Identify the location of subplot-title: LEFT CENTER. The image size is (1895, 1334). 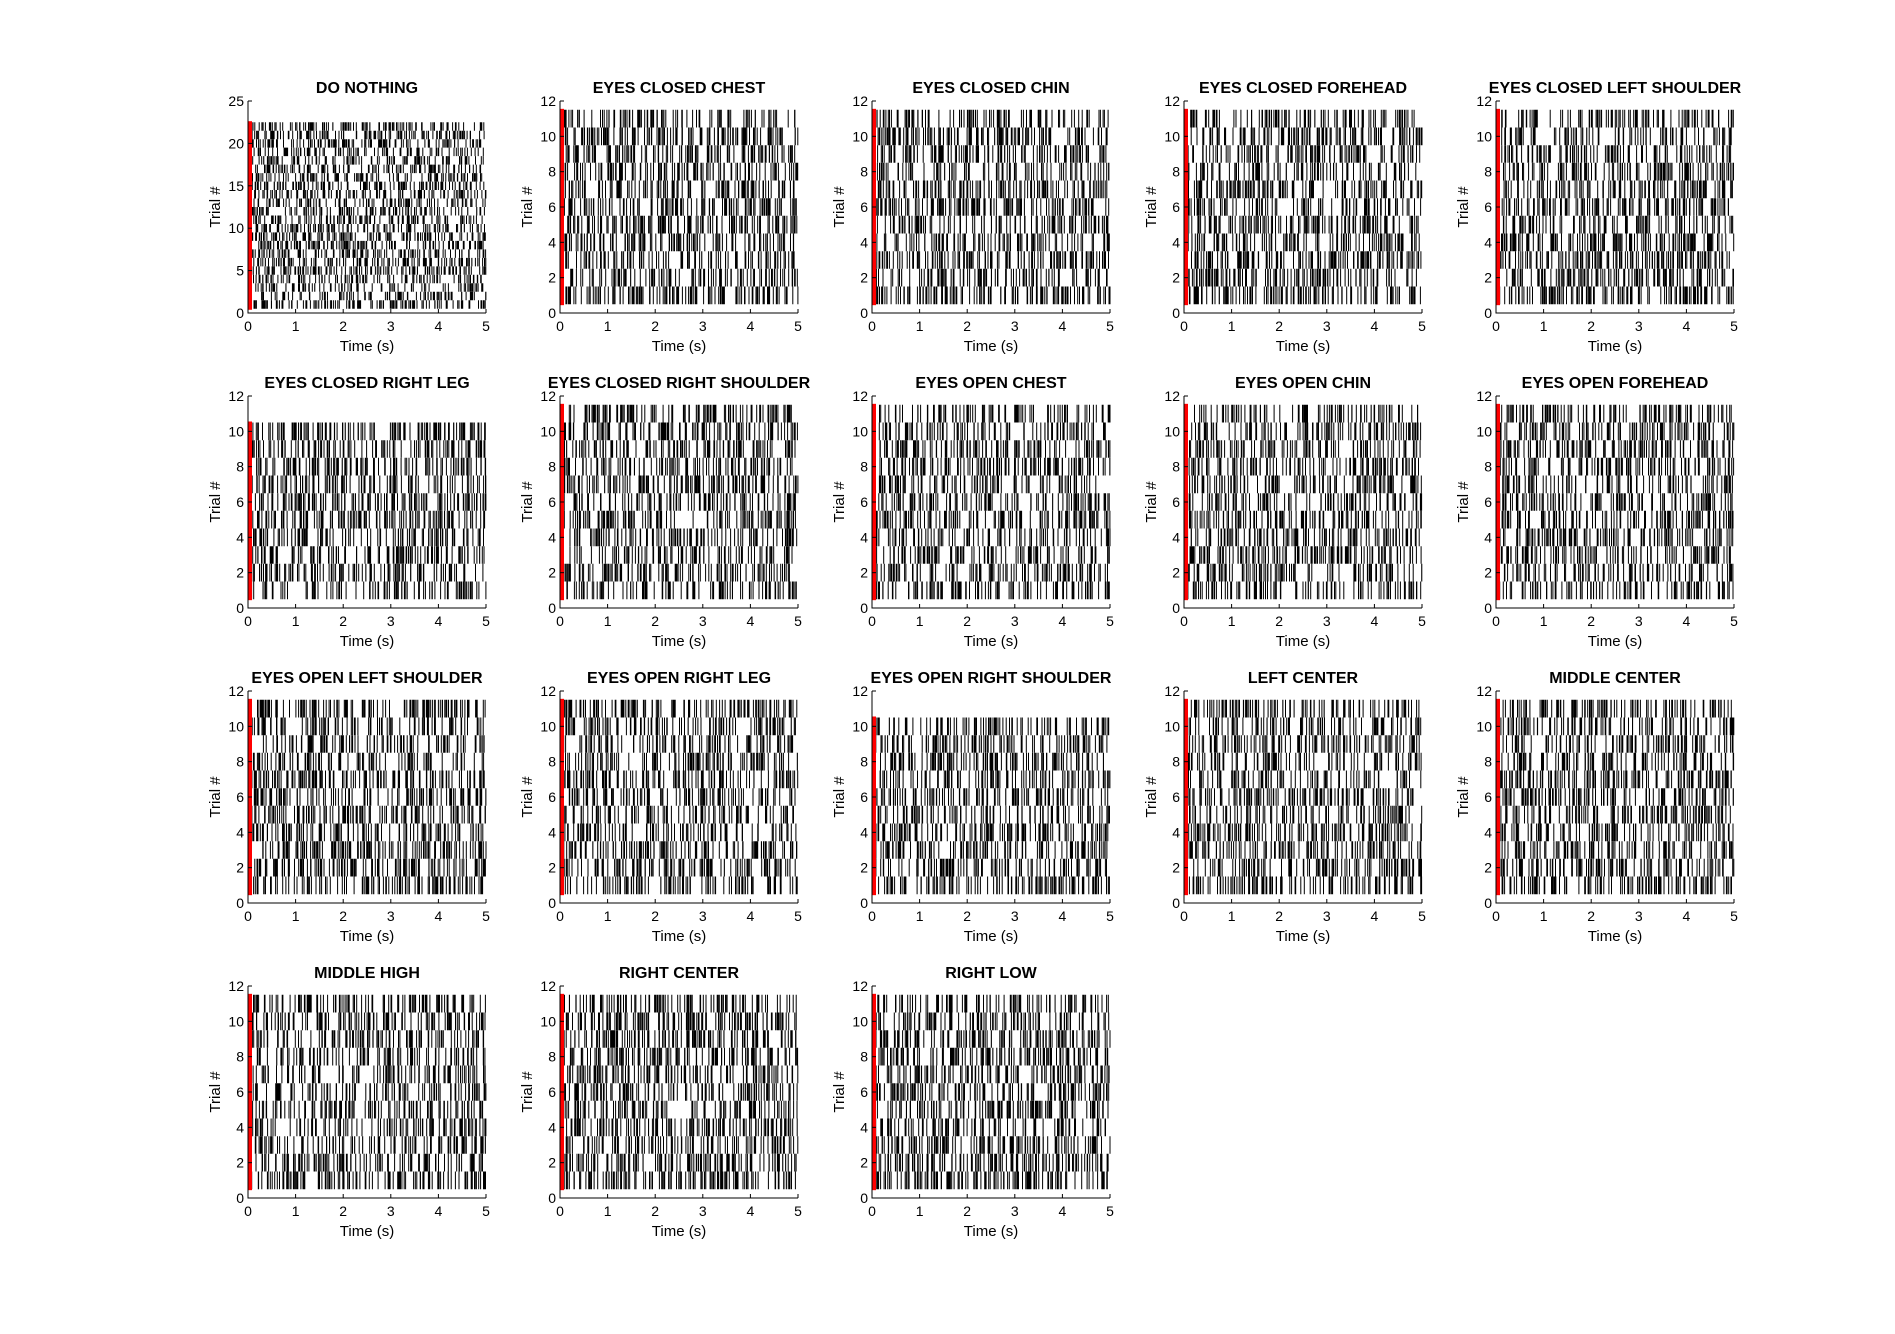
(1303, 678).